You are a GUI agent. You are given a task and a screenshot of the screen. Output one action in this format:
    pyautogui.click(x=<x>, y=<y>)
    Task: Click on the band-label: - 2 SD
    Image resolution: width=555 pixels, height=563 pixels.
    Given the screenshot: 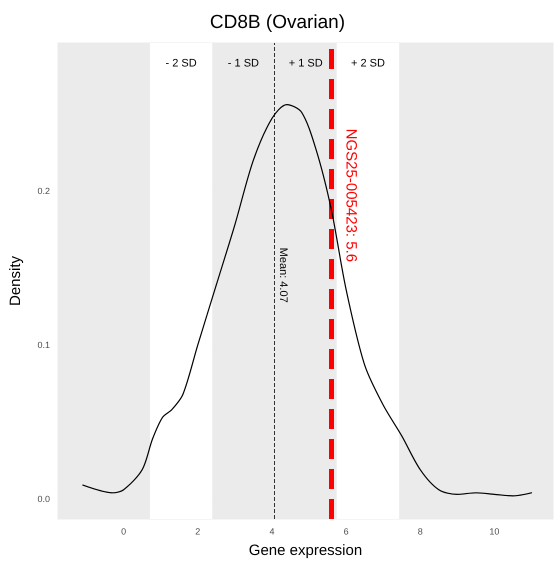 What is the action you would take?
    pyautogui.click(x=181, y=64)
    